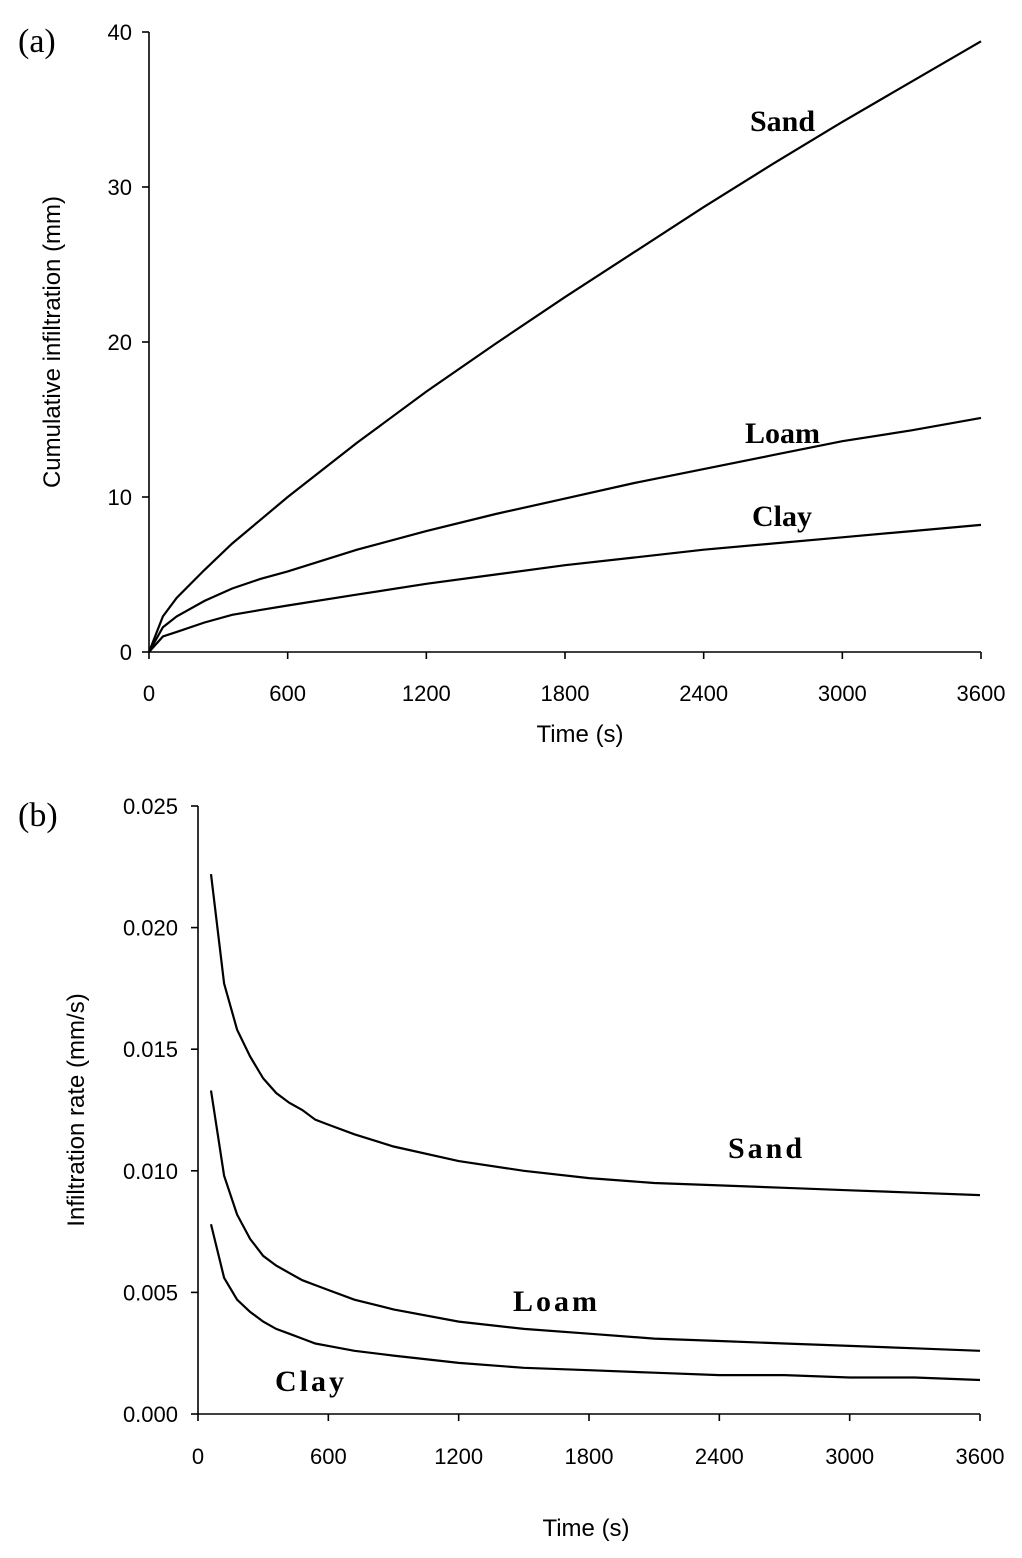  What do you see at coordinates (150, 1292) in the screenshot?
I see `y-tick-label-b: 0.005` at bounding box center [150, 1292].